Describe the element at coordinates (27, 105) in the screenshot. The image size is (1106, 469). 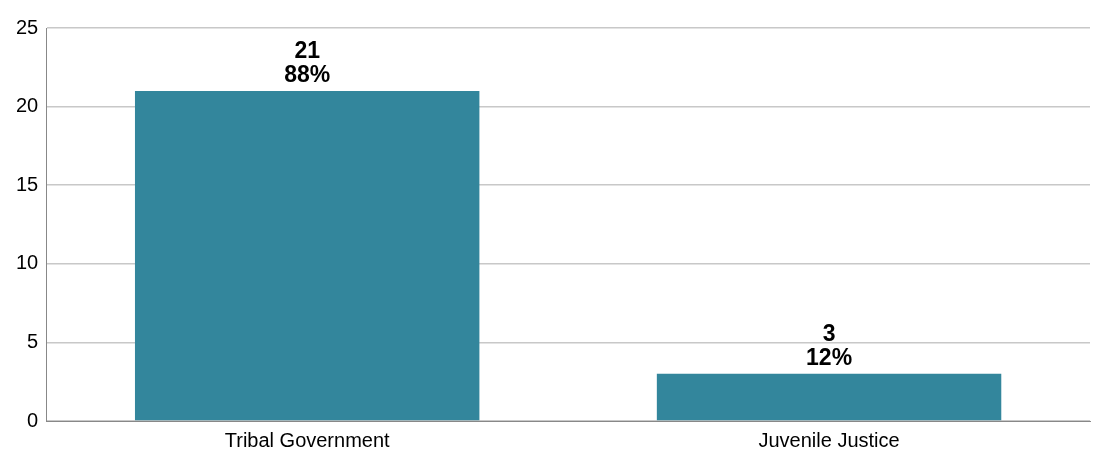
I see `y-tick-label: 20` at that location.